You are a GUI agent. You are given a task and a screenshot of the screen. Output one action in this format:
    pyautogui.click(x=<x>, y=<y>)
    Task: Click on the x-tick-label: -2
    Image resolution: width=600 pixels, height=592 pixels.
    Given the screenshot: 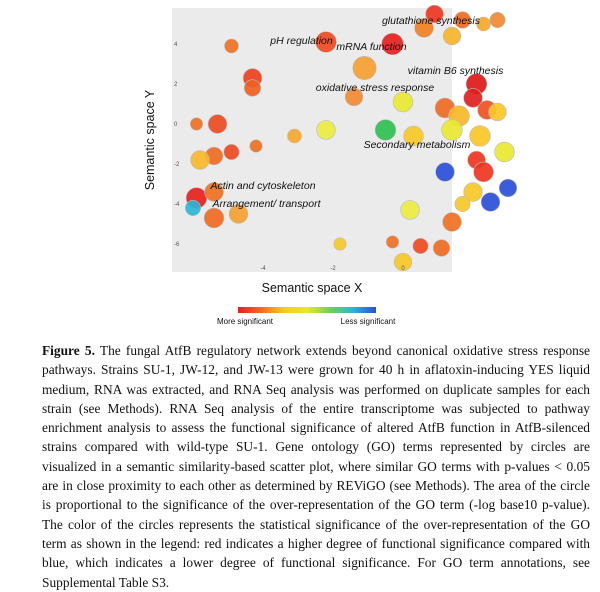 What is the action you would take?
    pyautogui.click(x=333, y=269)
    